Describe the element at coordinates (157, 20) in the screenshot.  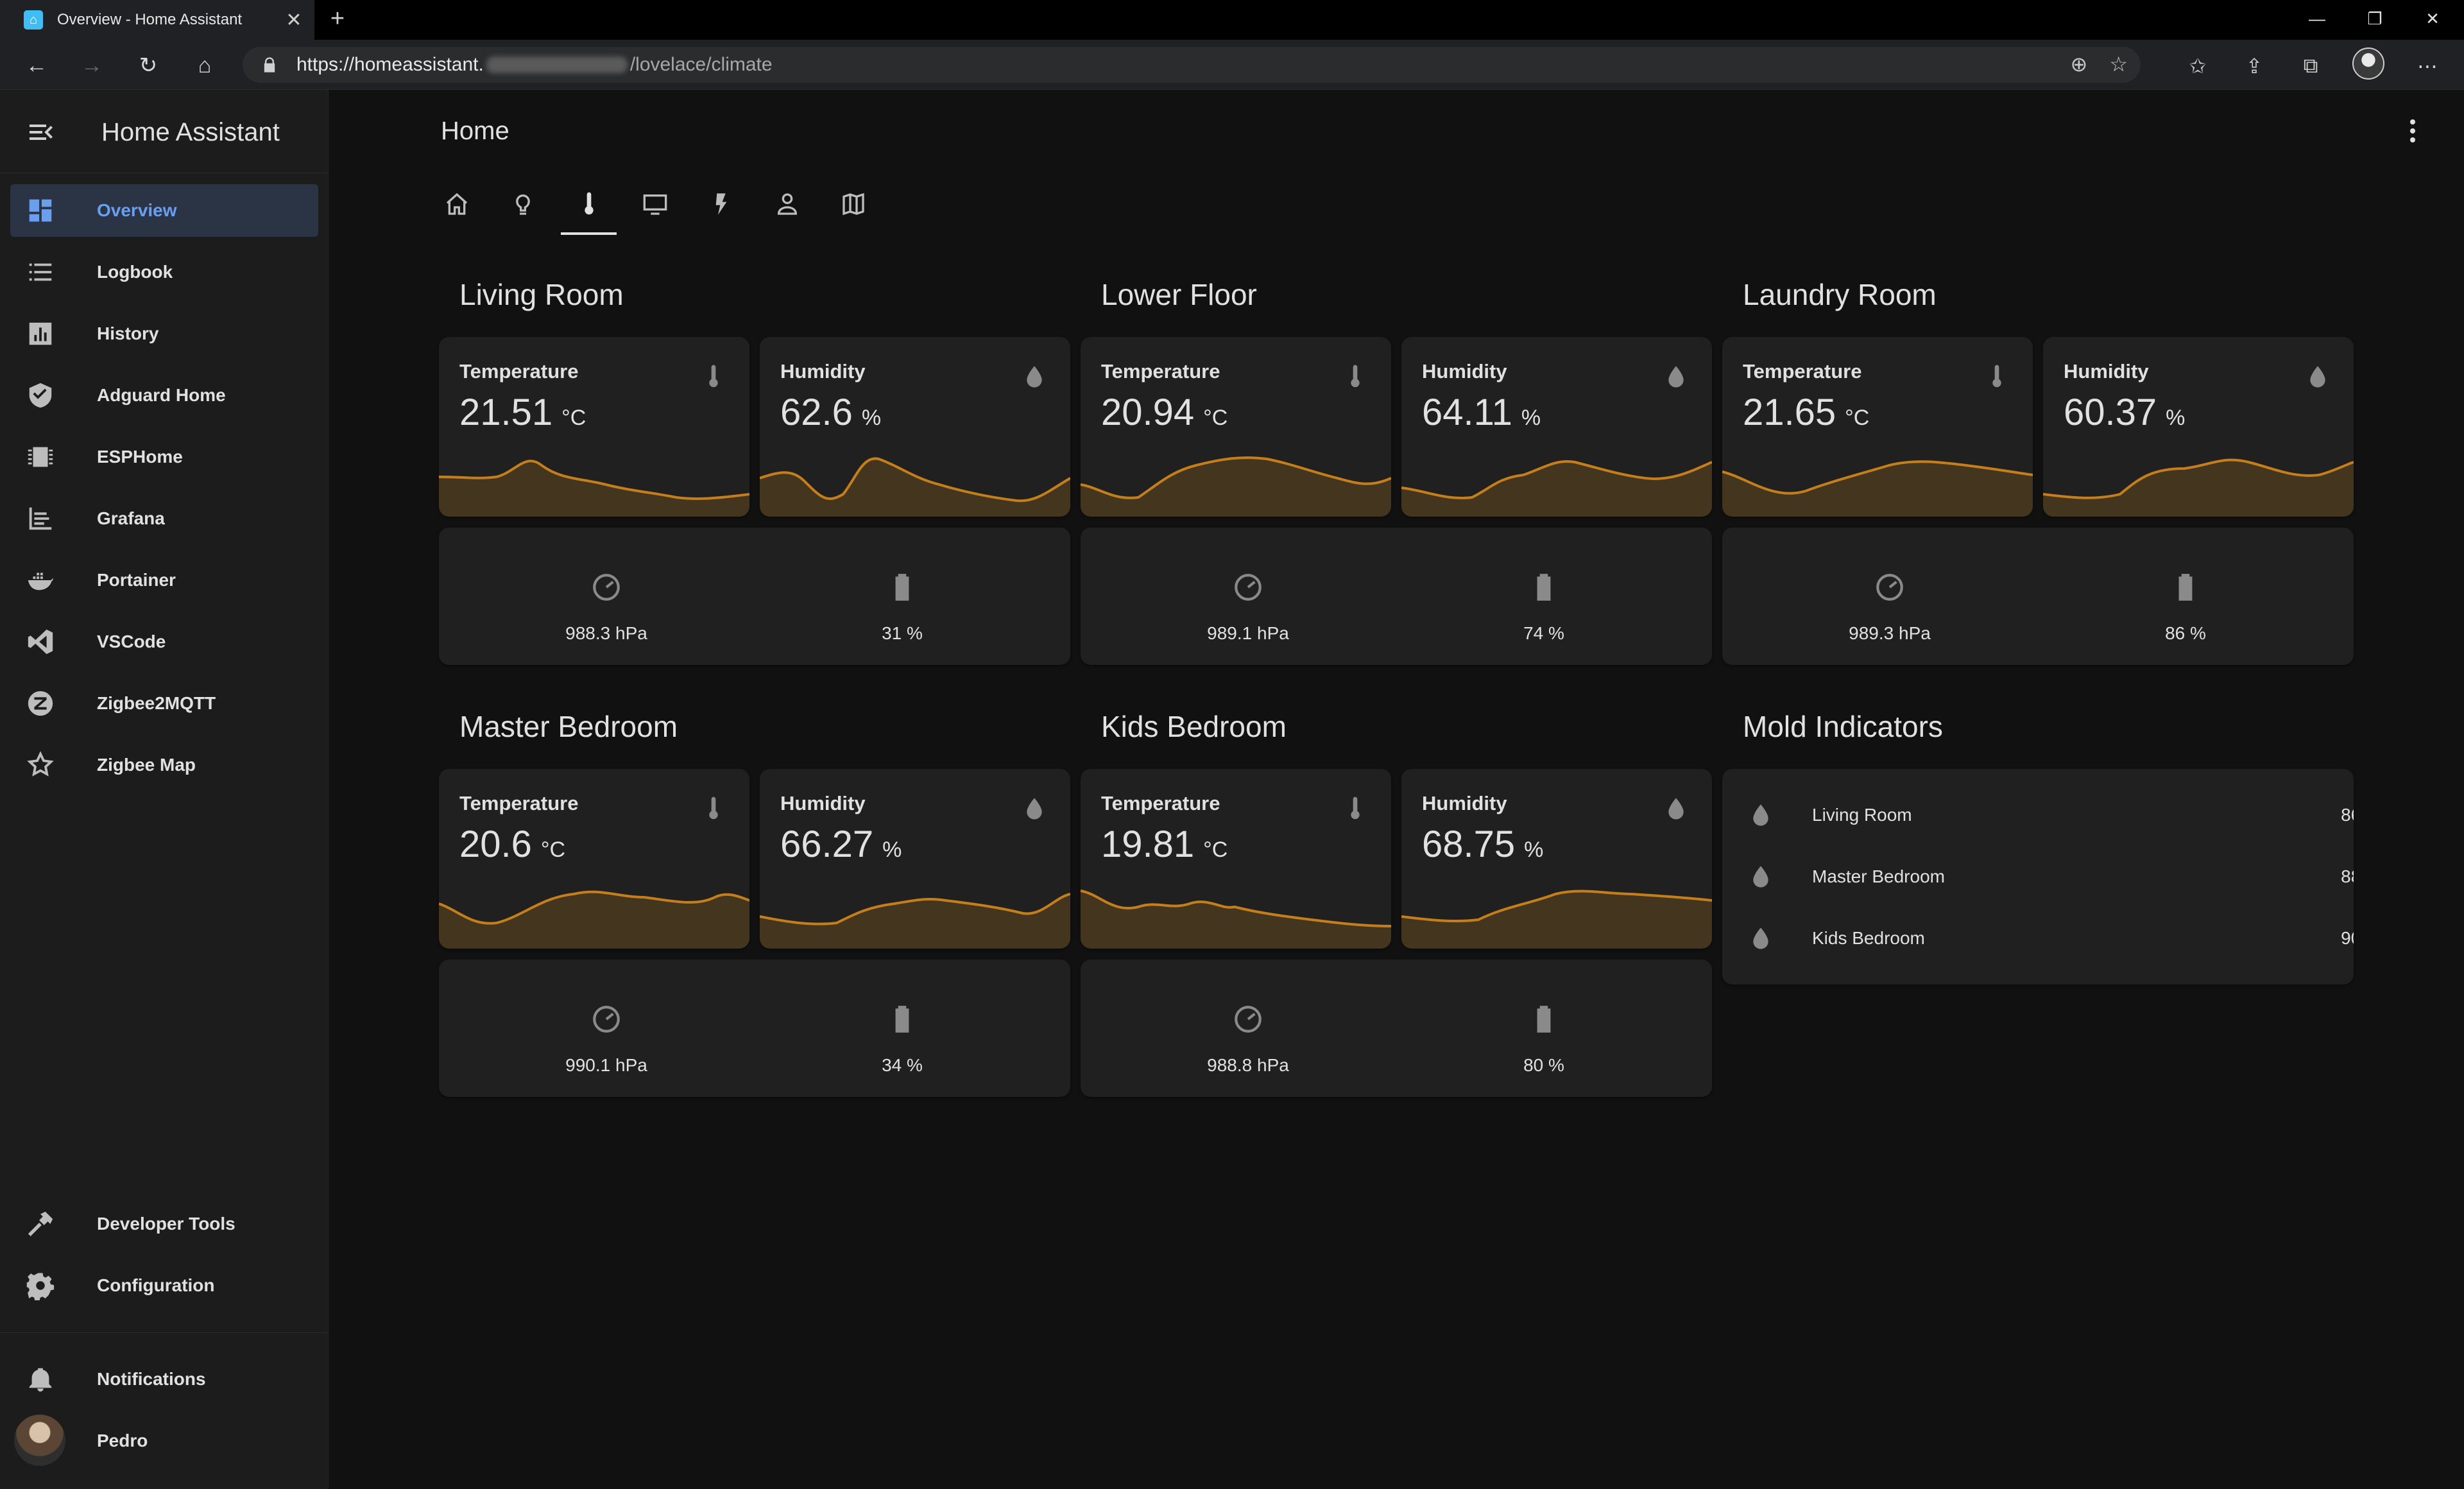
I see `browser-tab: ⌂ Overview - Home Assistant ✕` at that location.